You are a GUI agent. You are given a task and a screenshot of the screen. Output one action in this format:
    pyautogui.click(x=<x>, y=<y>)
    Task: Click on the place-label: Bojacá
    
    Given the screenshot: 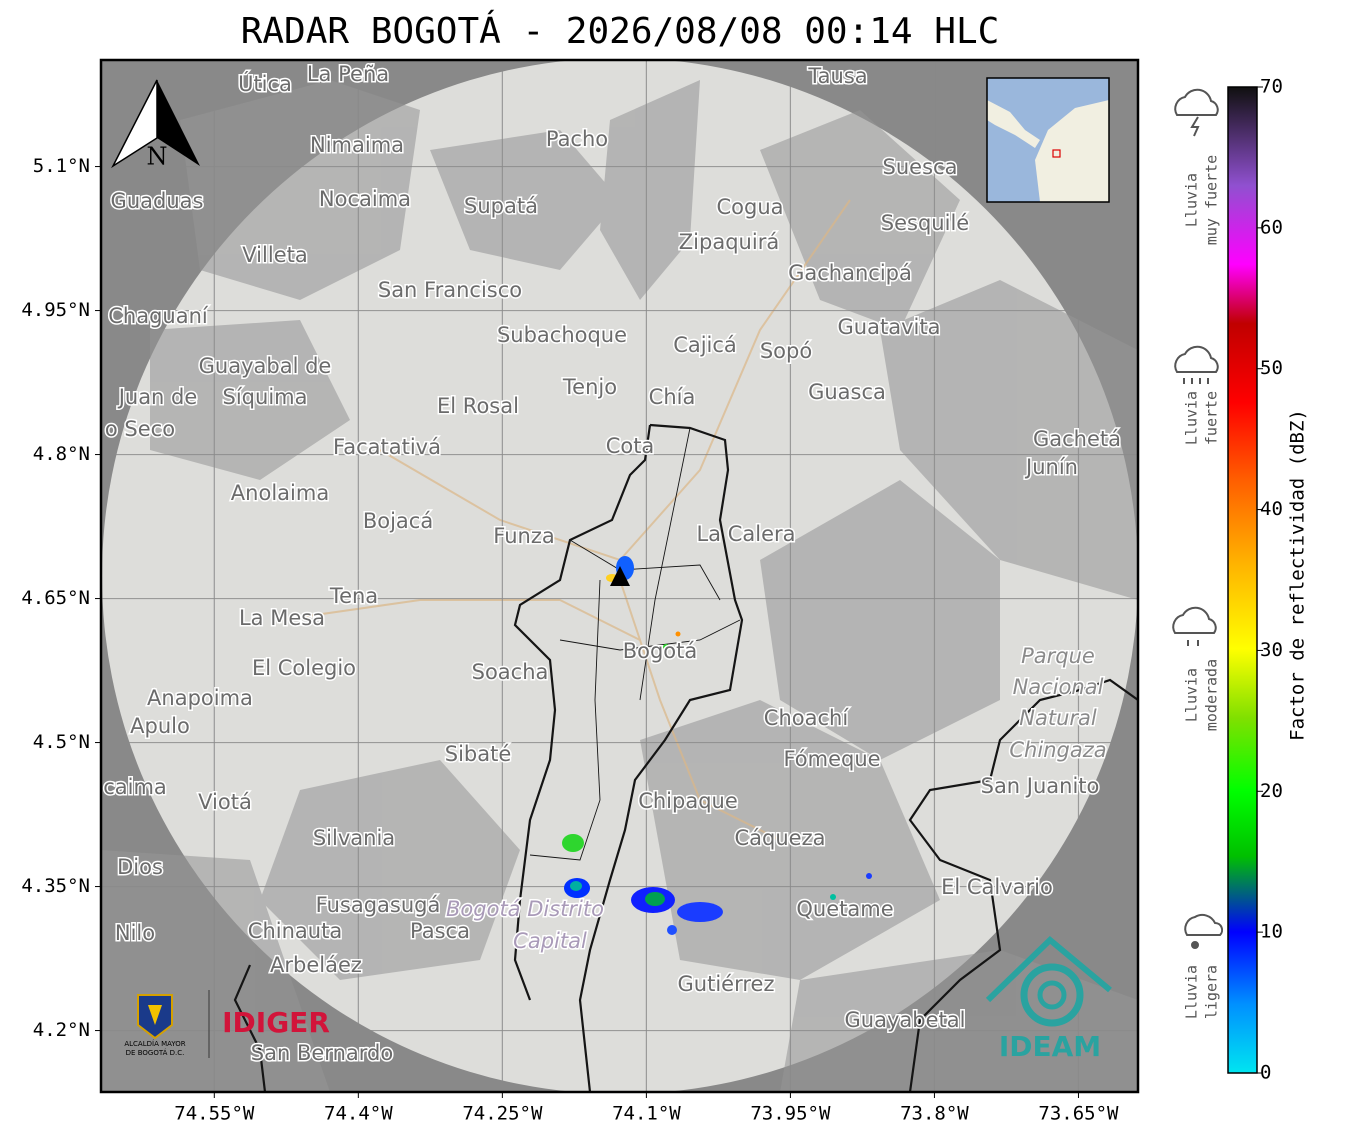 What is the action you would take?
    pyautogui.click(x=398, y=521)
    